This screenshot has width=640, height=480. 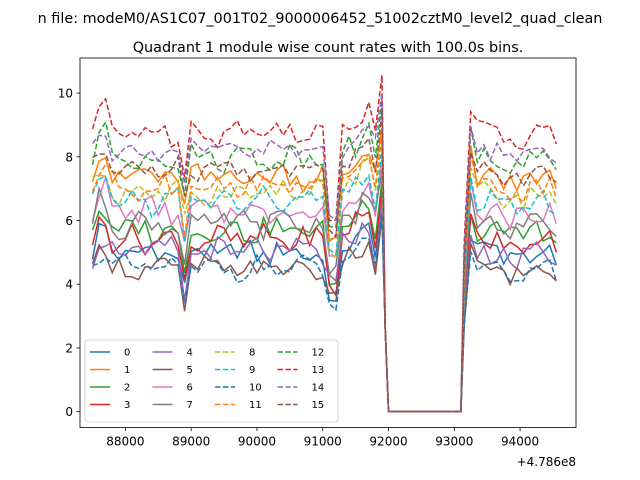 What do you see at coordinates (520, 442) in the screenshot?
I see `x-tick-label: 94000` at bounding box center [520, 442].